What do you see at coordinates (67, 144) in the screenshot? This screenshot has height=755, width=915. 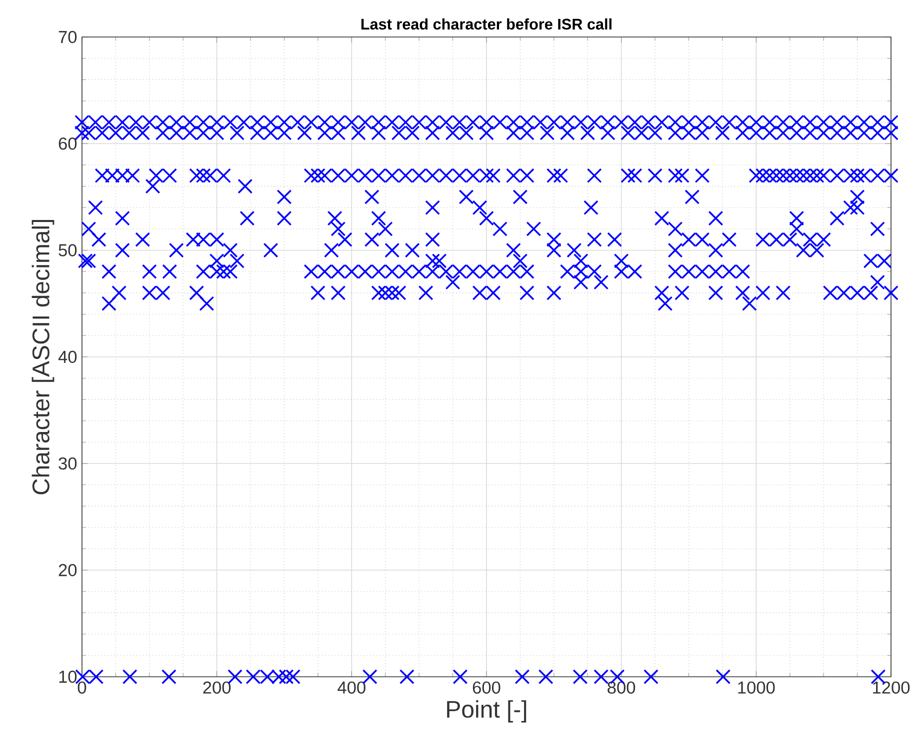 I see `y-tick-label: 60` at bounding box center [67, 144].